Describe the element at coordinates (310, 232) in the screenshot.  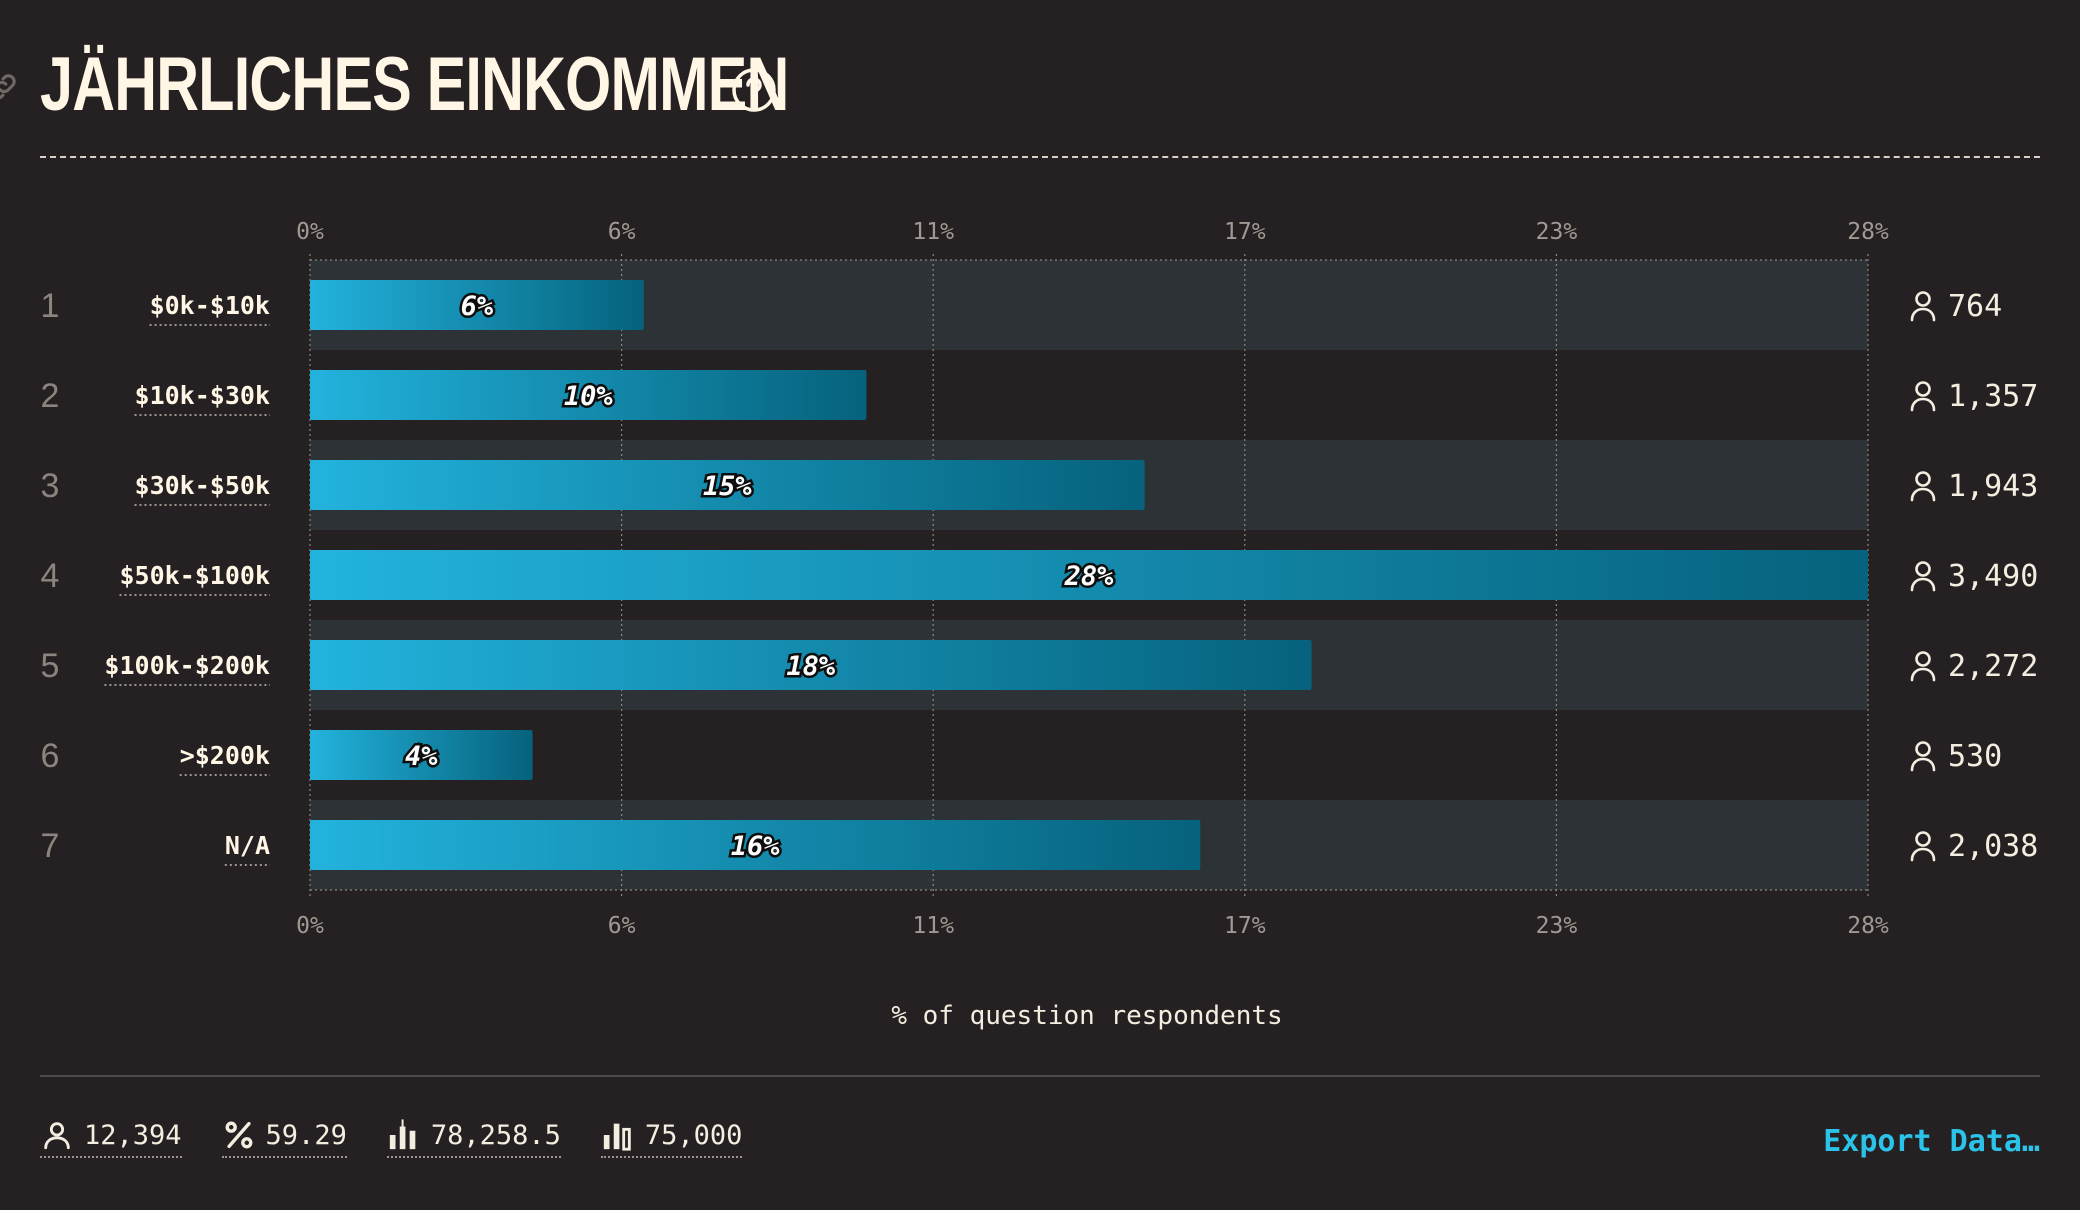
I see `x-tick-label-top: 0%` at that location.